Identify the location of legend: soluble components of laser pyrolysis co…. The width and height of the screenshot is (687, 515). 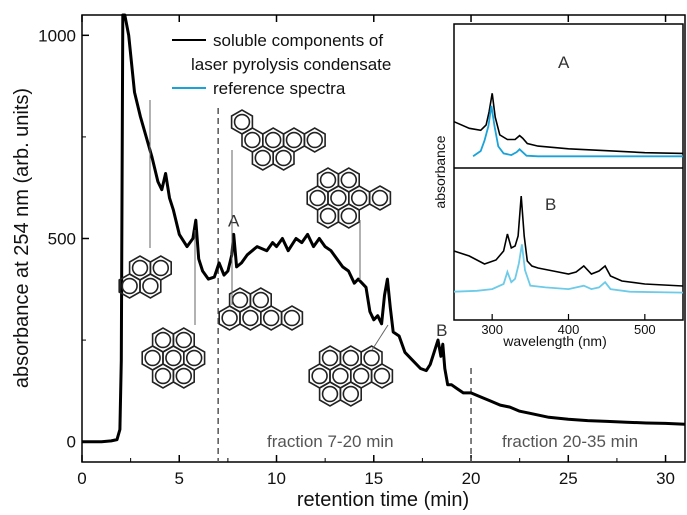
(281, 64).